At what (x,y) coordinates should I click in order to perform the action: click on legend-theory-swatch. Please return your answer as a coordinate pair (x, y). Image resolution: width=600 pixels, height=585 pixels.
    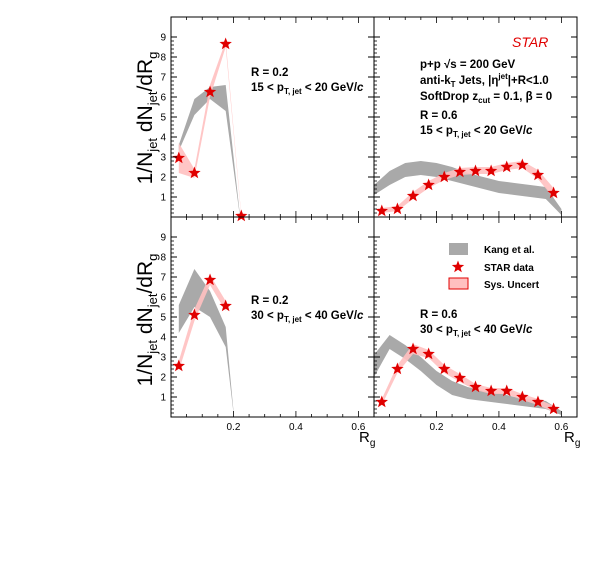
    Looking at the image, I should click on (458, 249).